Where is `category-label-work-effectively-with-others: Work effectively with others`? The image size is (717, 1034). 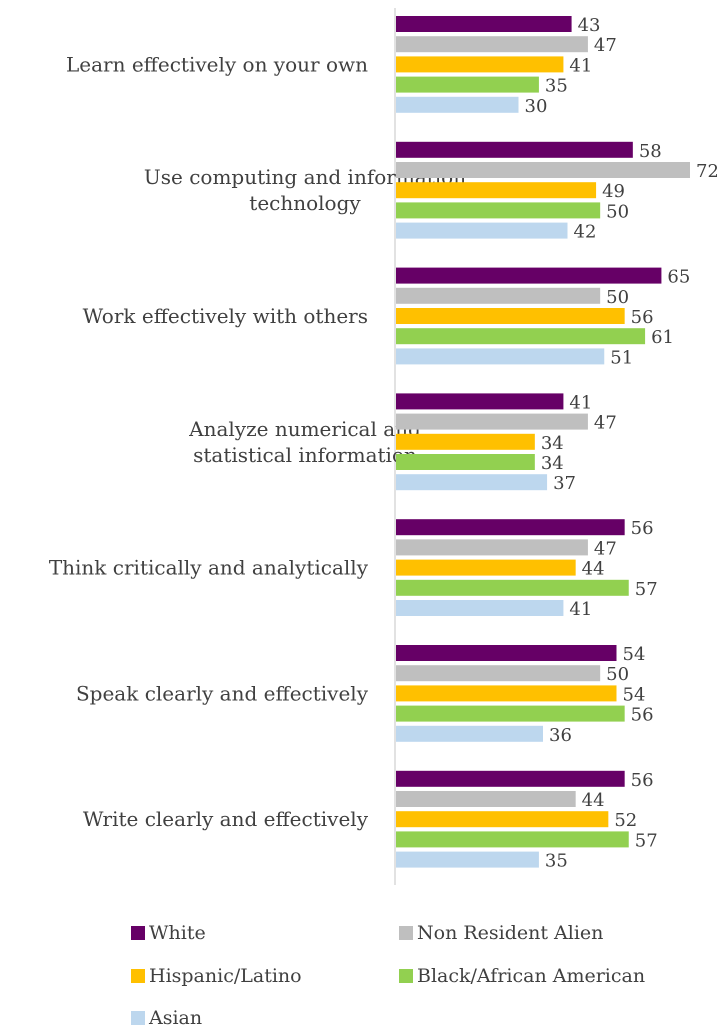
category-label-work-effectively-with-others: Work effectively with others is located at coordinates (225, 316).